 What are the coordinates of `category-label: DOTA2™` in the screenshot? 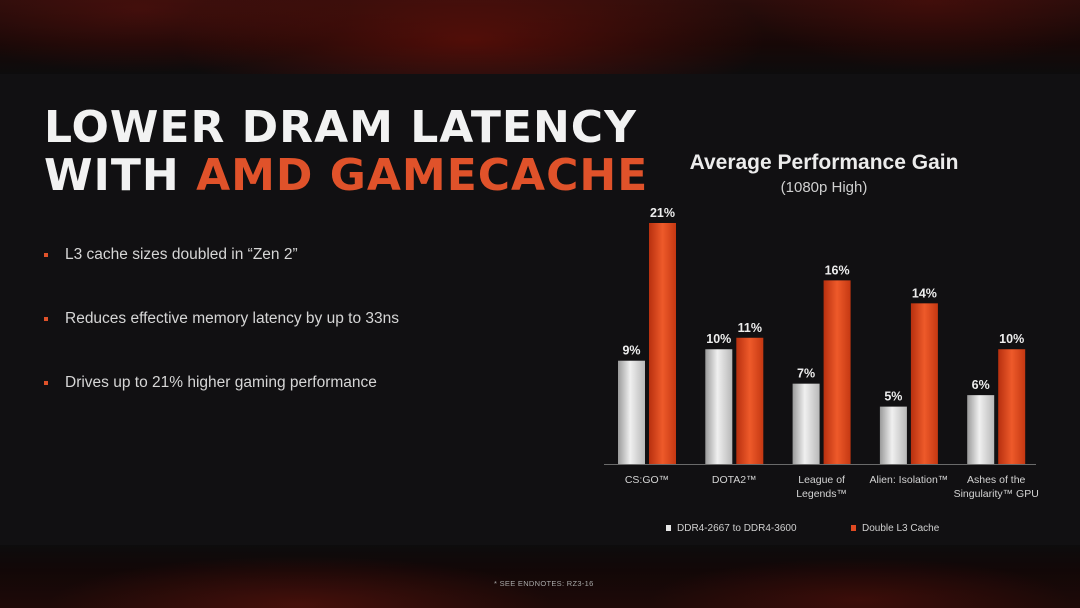 It's located at (734, 480).